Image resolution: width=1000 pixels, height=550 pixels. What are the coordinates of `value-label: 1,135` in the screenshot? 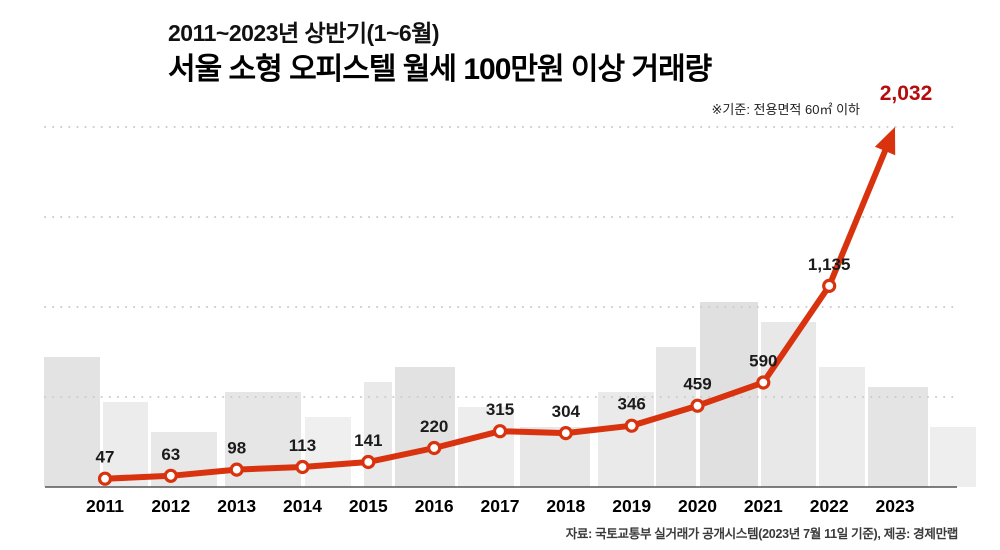 It's located at (829, 264).